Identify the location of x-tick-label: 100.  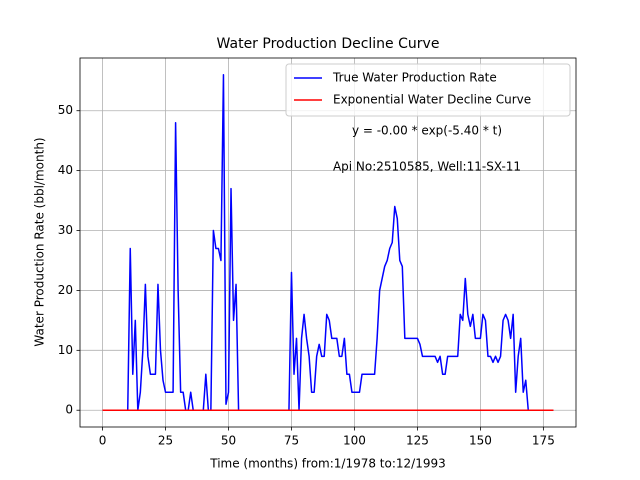
(354, 441).